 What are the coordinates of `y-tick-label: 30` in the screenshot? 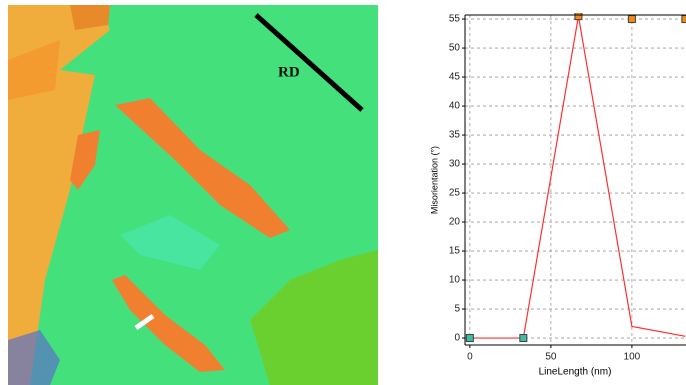 It's located at (455, 164).